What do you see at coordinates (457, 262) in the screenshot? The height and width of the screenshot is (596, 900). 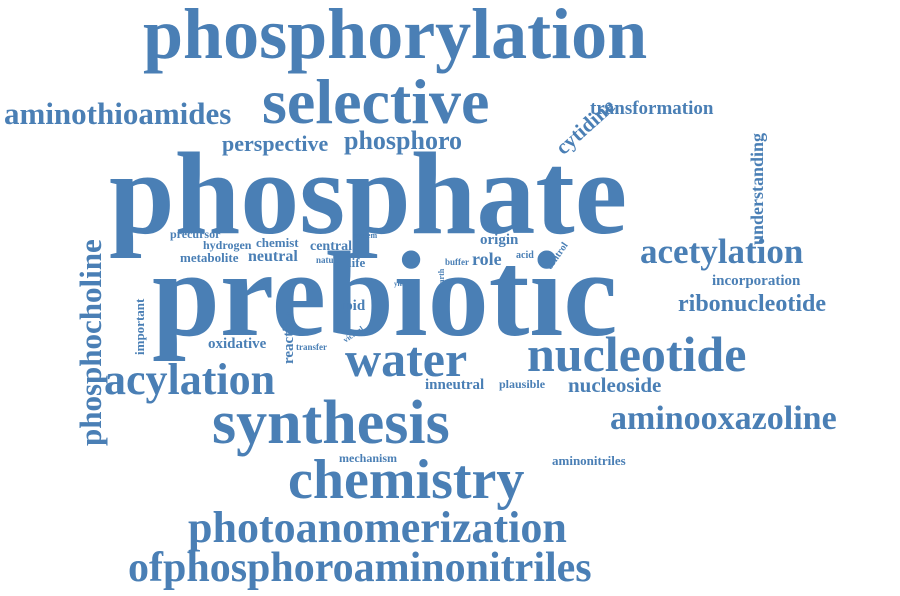 I see `cloud-word: buffer` at bounding box center [457, 262].